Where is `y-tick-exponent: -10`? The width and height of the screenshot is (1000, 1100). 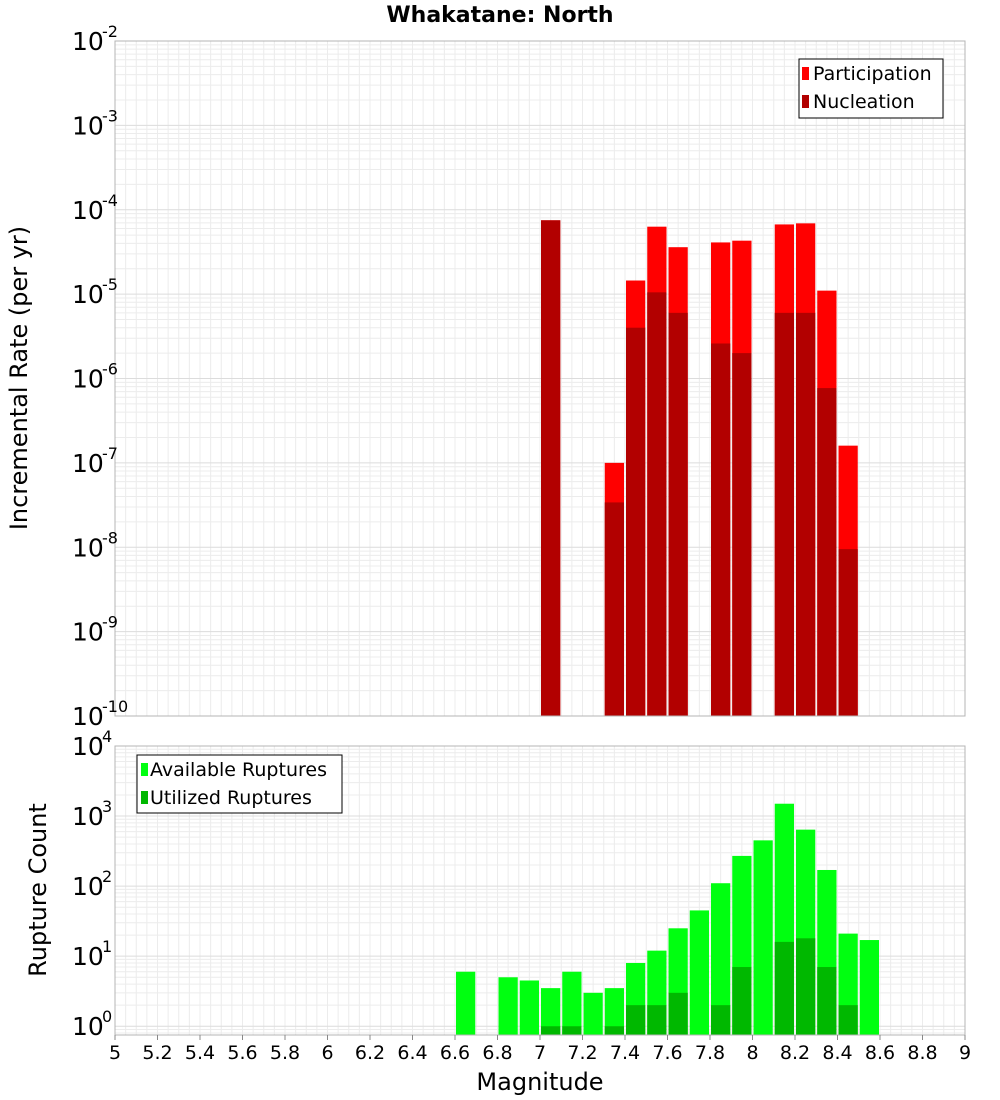
y-tick-exponent: -10 is located at coordinates (115, 706).